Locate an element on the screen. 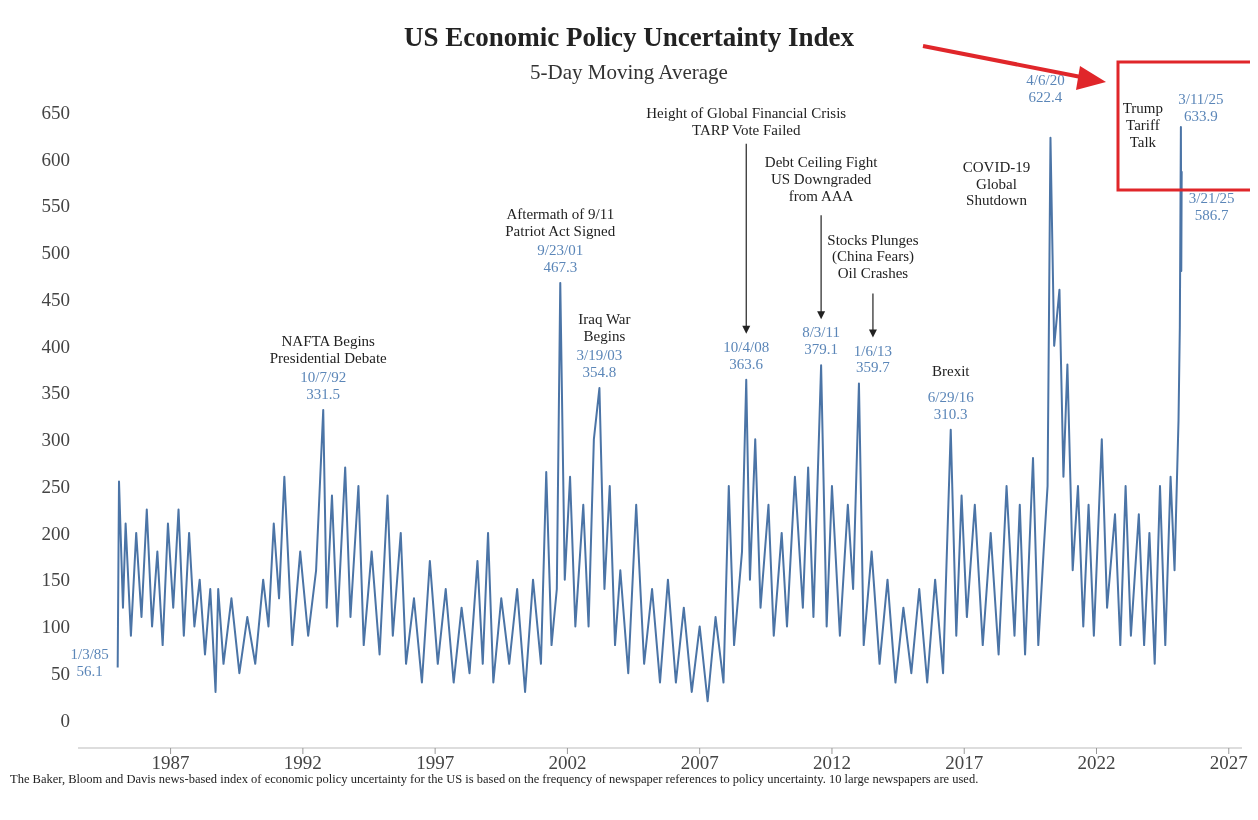 Image resolution: width=1258 pixels, height=820 pixels. annotation: Debt Ceiling Fight US Downgraded from AAA is located at coordinates (821, 179).